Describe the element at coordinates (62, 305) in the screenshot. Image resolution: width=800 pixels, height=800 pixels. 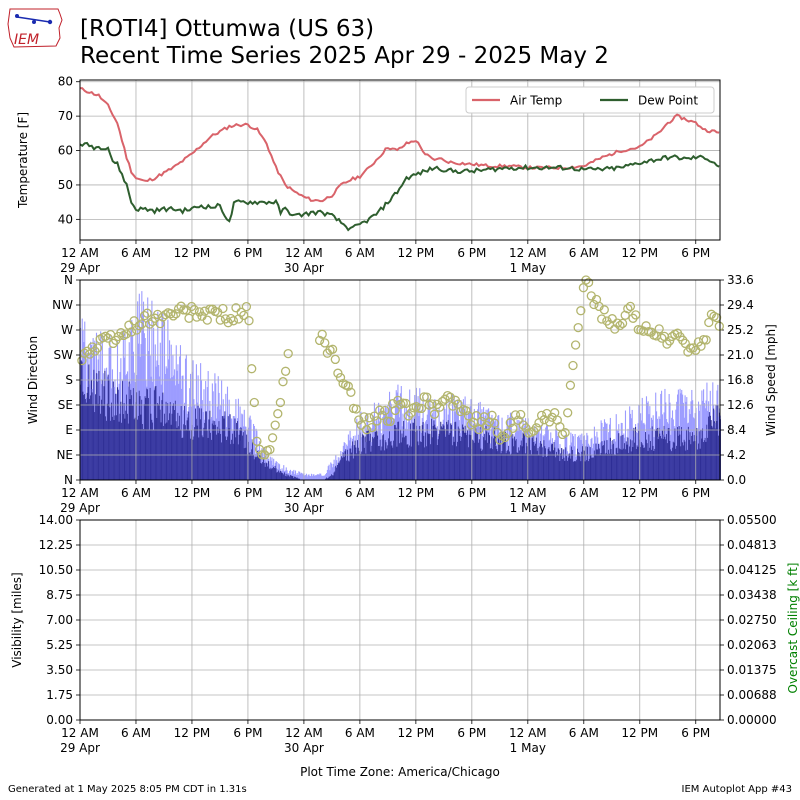
I see `wind-direction-tick-label: NW` at that location.